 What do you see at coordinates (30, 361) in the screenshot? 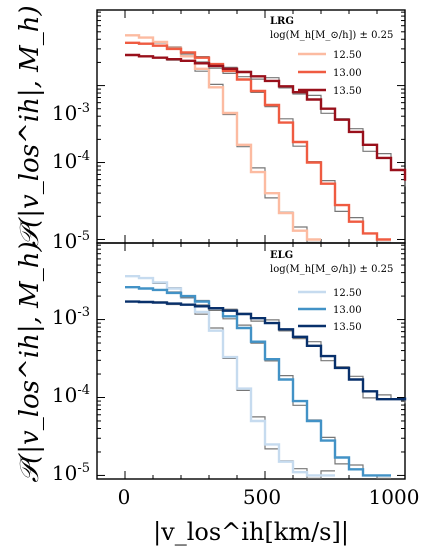
I see `panel-elg-y-axis-label: 𝒫(|v_los^ih|, M_h)` at bounding box center [30, 361].